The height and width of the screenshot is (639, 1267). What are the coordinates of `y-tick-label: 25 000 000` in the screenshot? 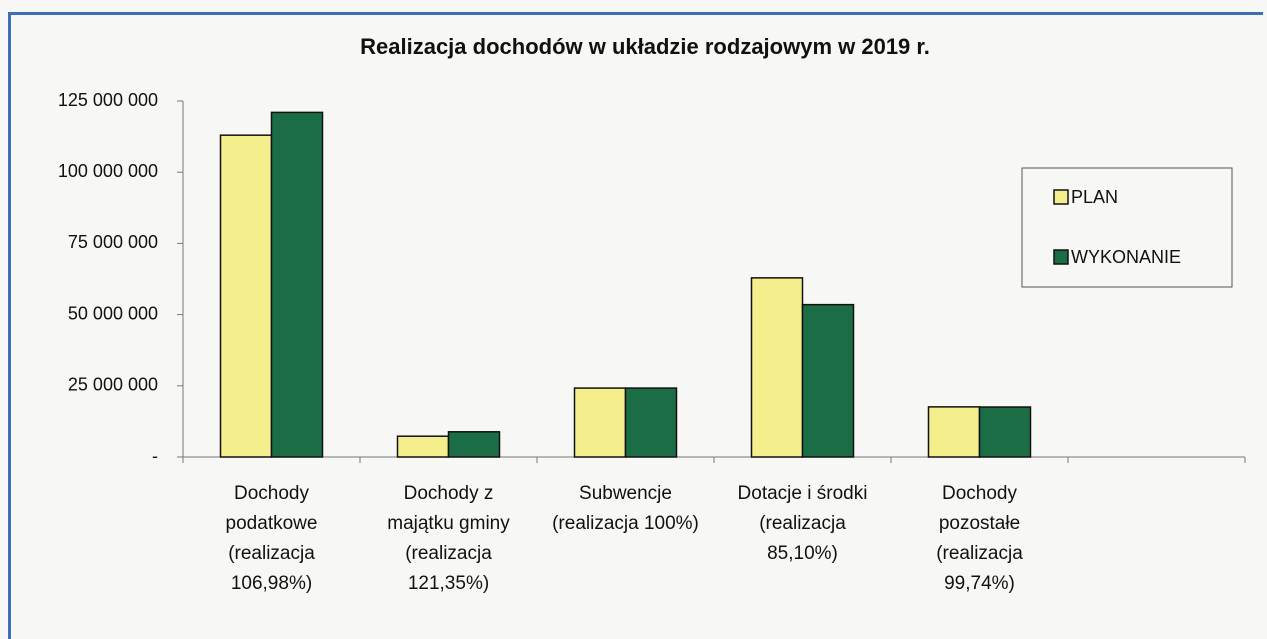 It's located at (113, 385).